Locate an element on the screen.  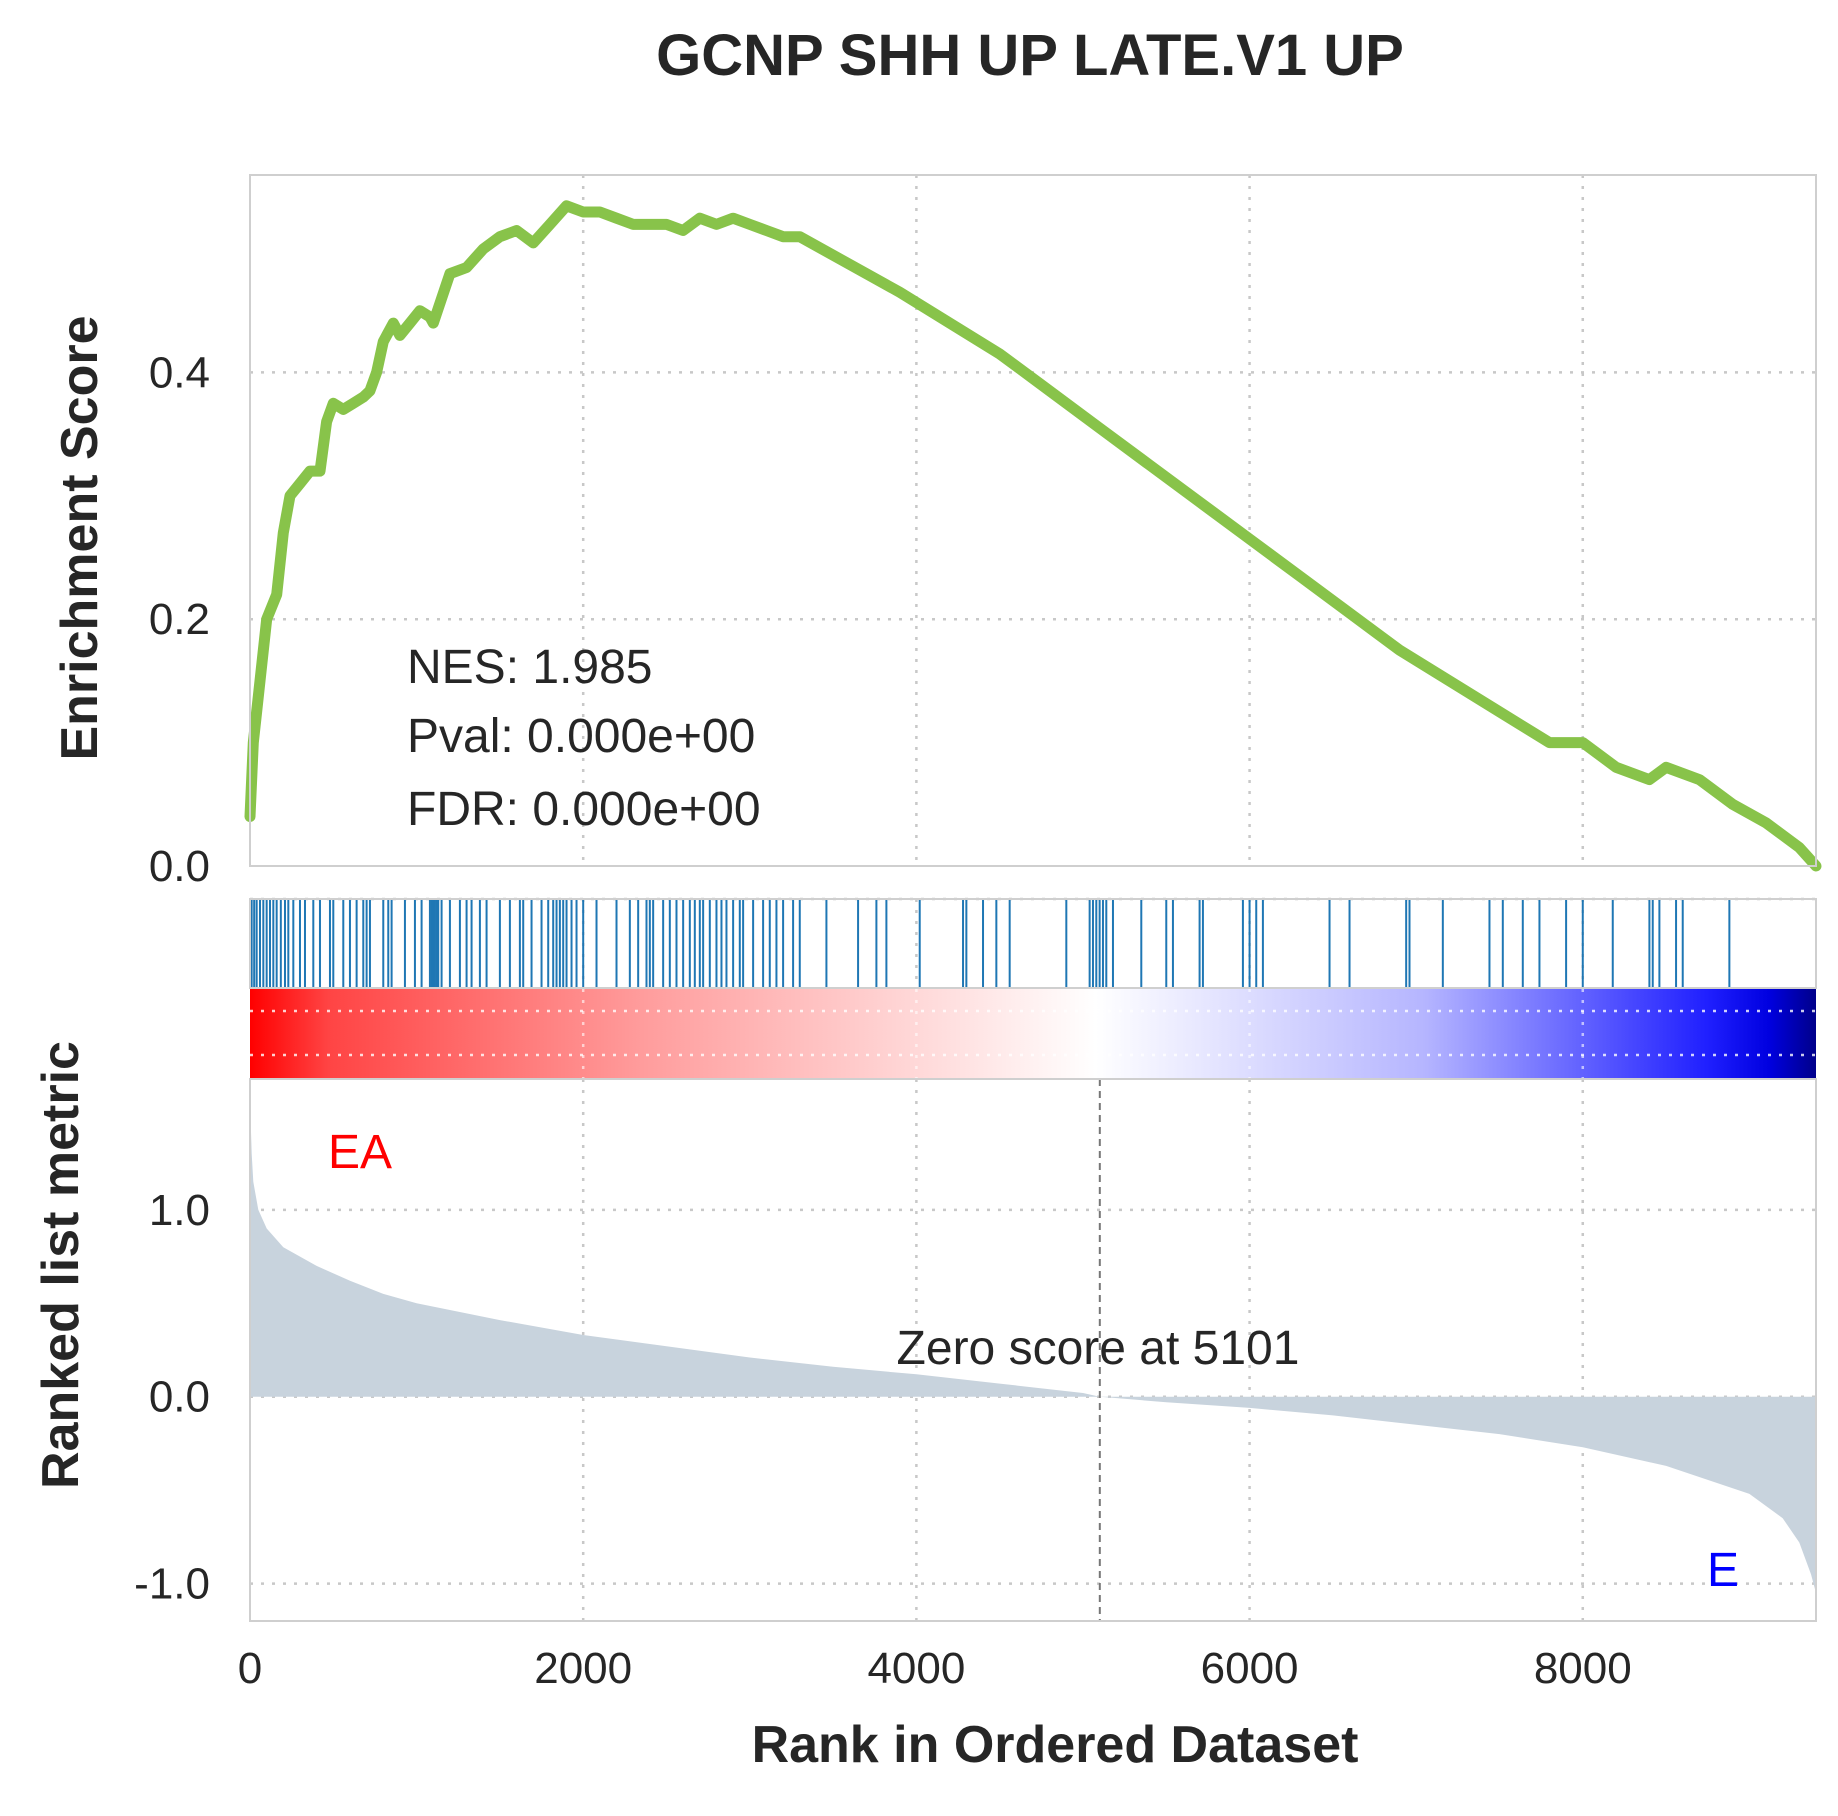
zero-score-annotation: Zero score at 5101 is located at coordinates (1098, 1348).